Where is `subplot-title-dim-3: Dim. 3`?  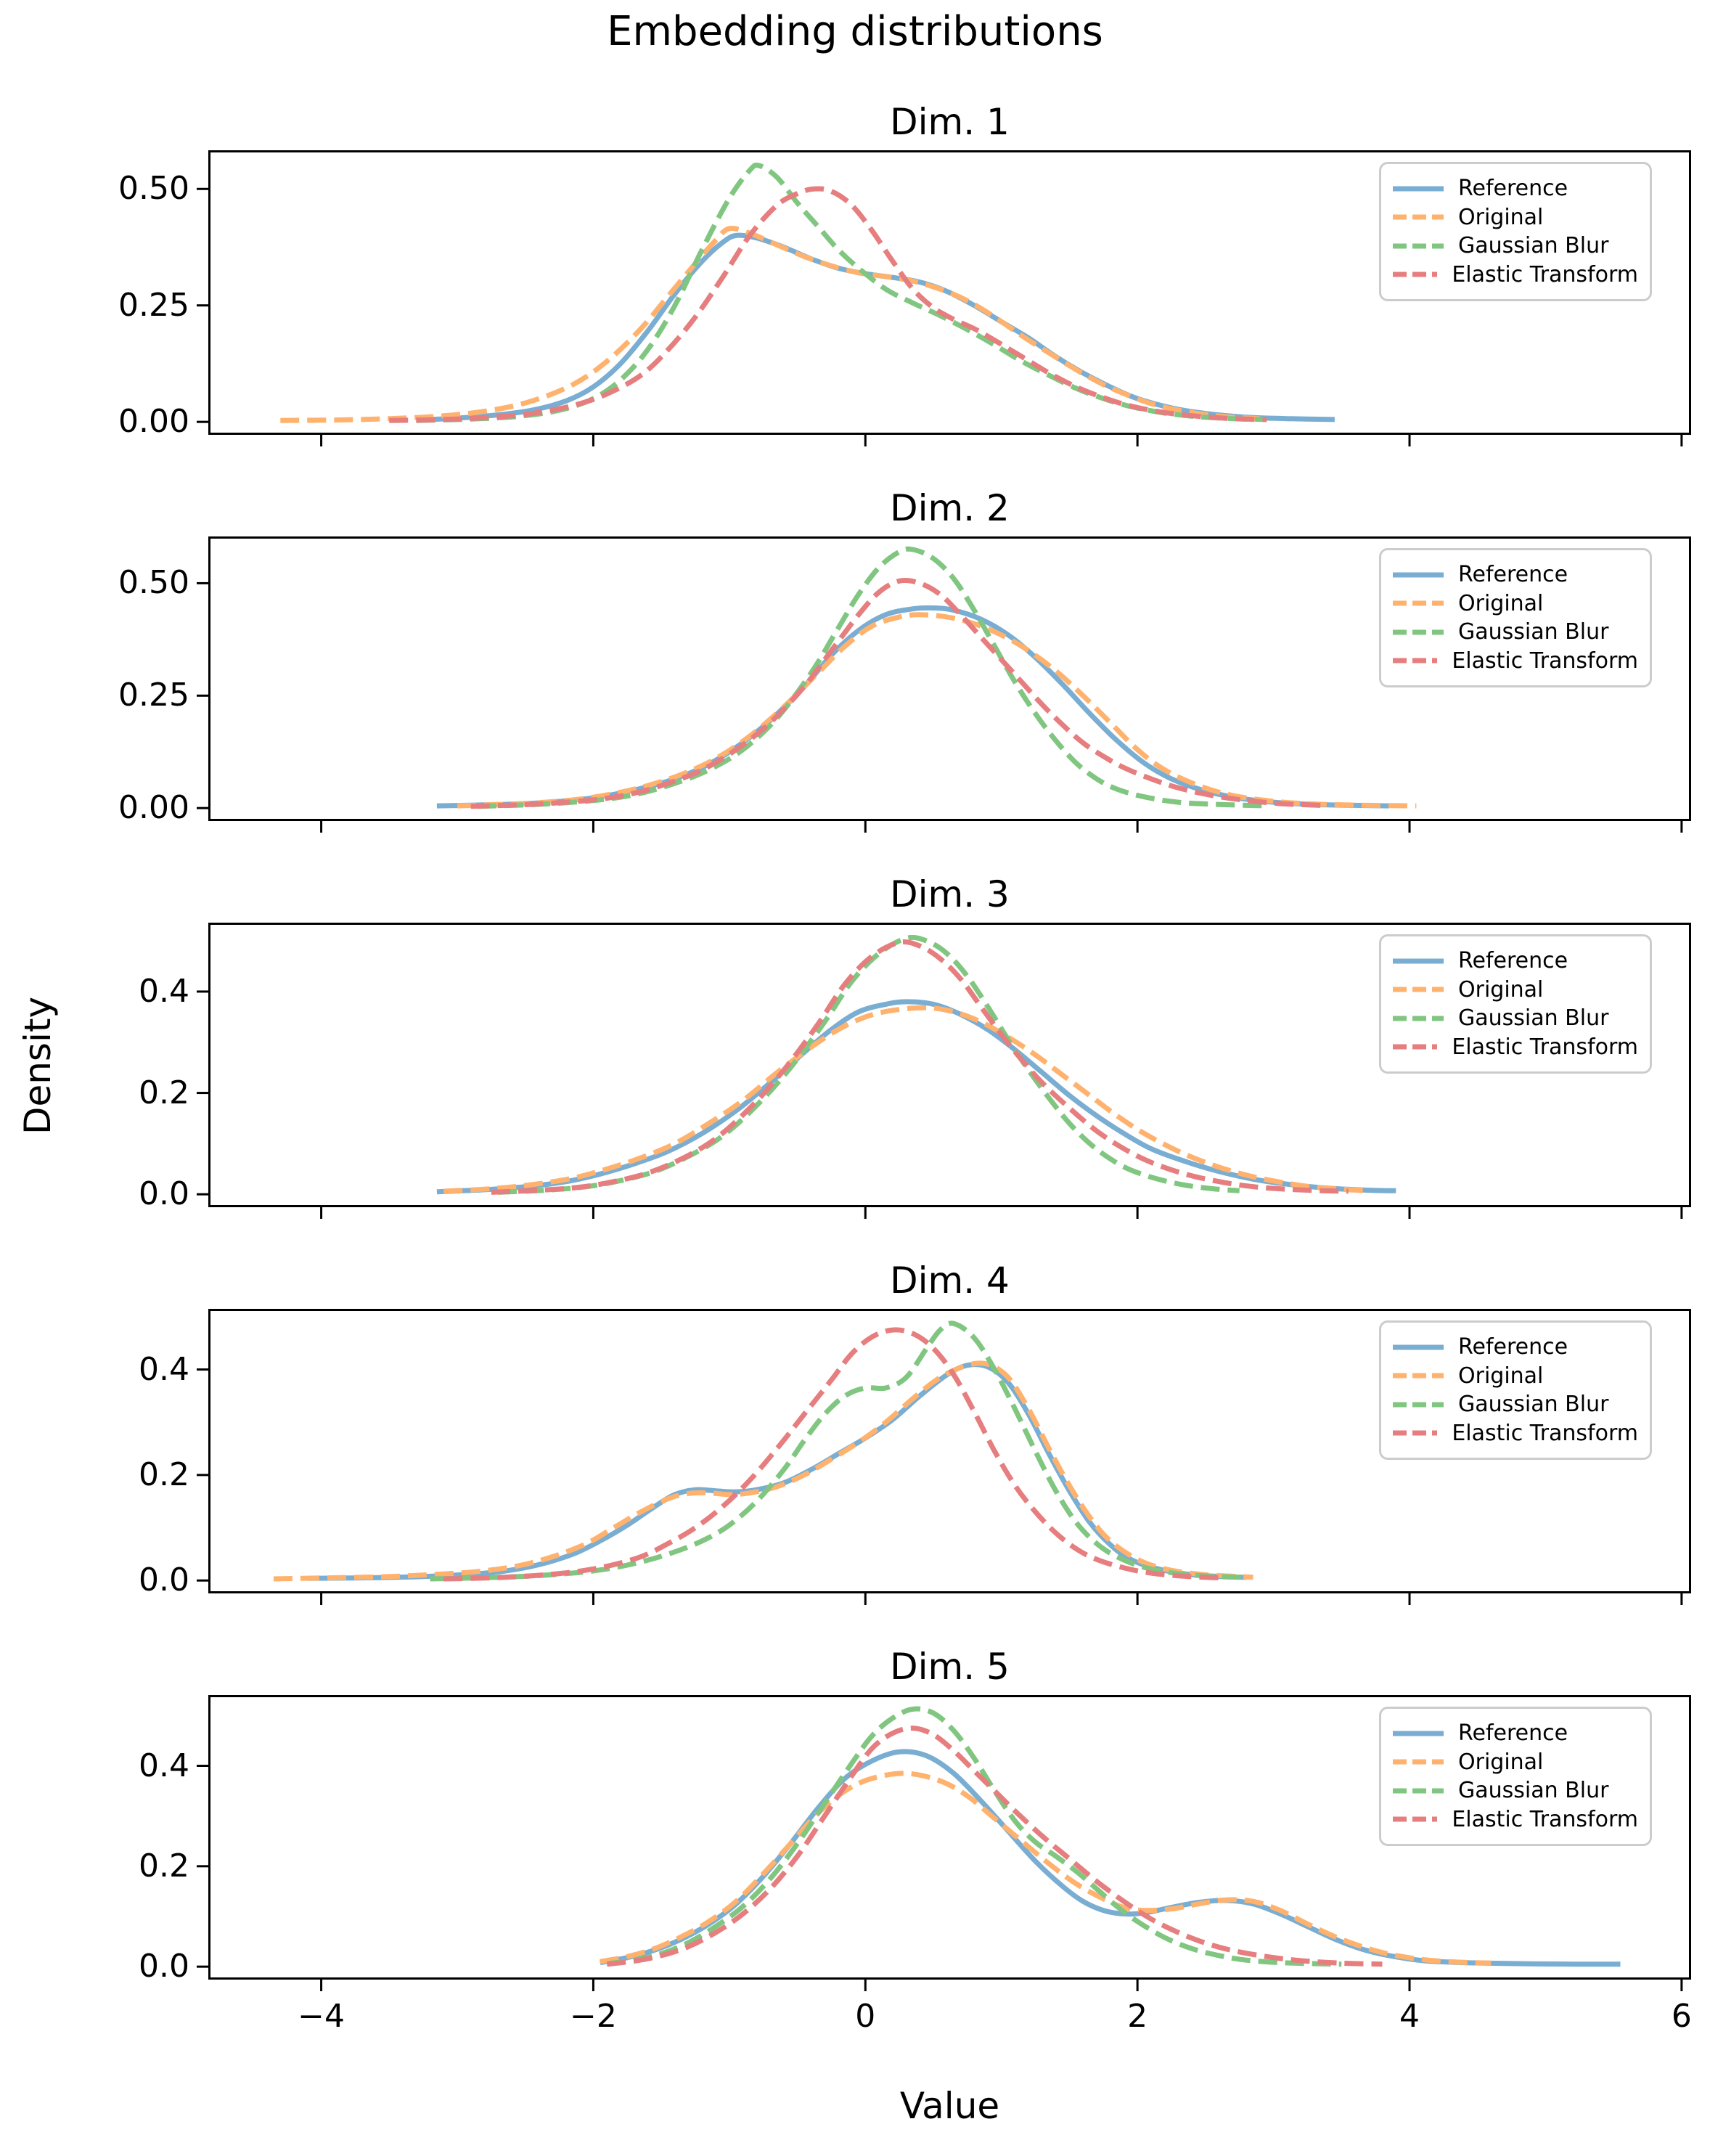 subplot-title-dim-3: Dim. 3 is located at coordinates (950, 894).